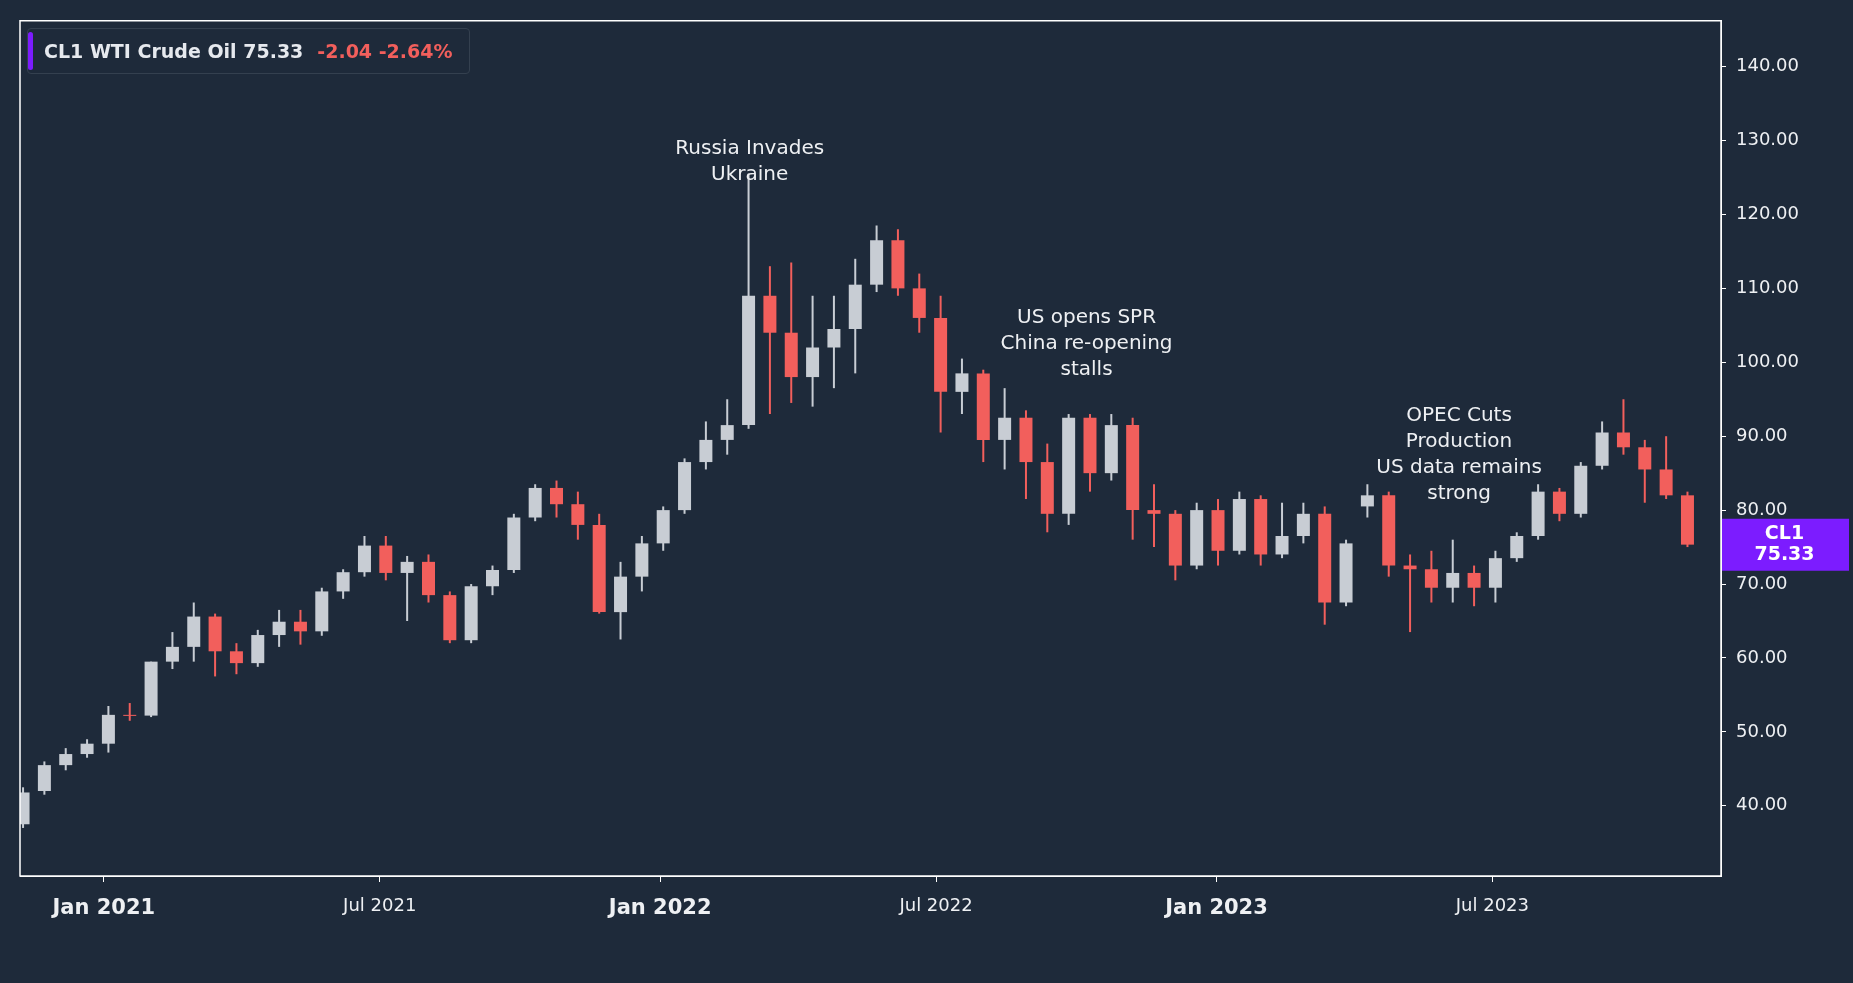 The height and width of the screenshot is (983, 1853). Describe the element at coordinates (935, 905) in the screenshot. I see `x-tick-label: Jul 2022` at that location.